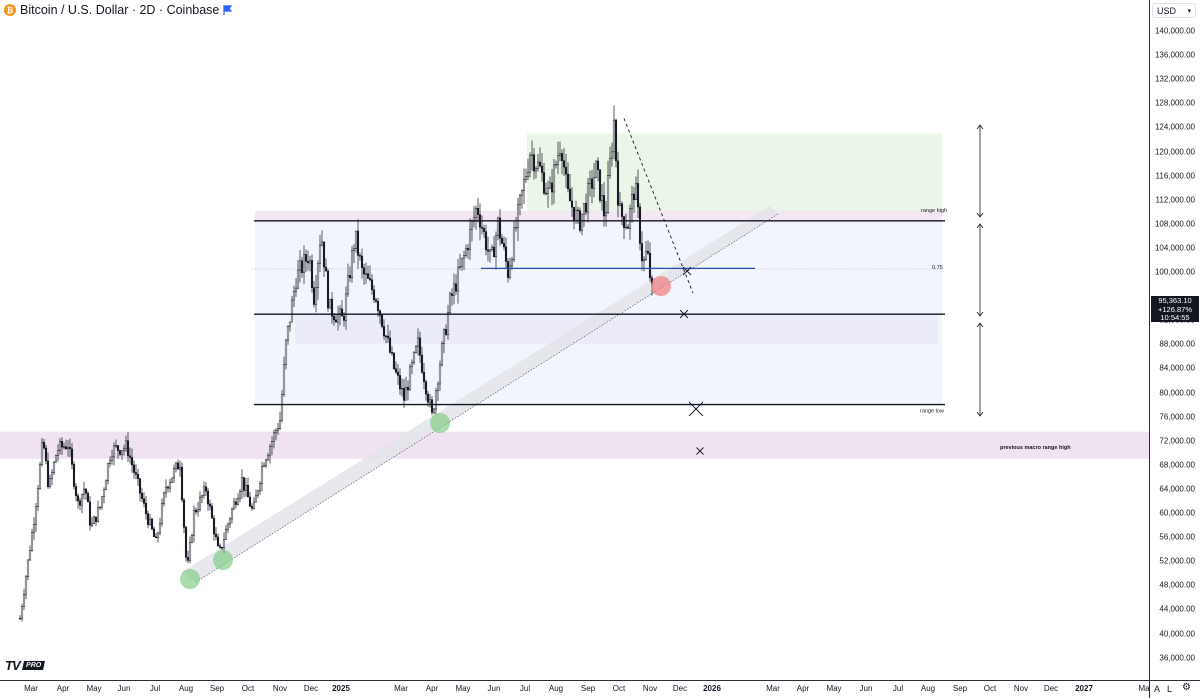 The image size is (1200, 698). I want to click on time-tick-label: Dec, so click(680, 688).